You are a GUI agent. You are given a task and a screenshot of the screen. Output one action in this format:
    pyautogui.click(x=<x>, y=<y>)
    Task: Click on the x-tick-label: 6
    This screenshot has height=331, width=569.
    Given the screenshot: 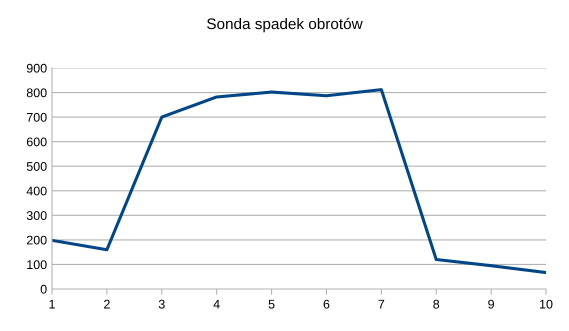 What is the action you would take?
    pyautogui.click(x=327, y=304)
    